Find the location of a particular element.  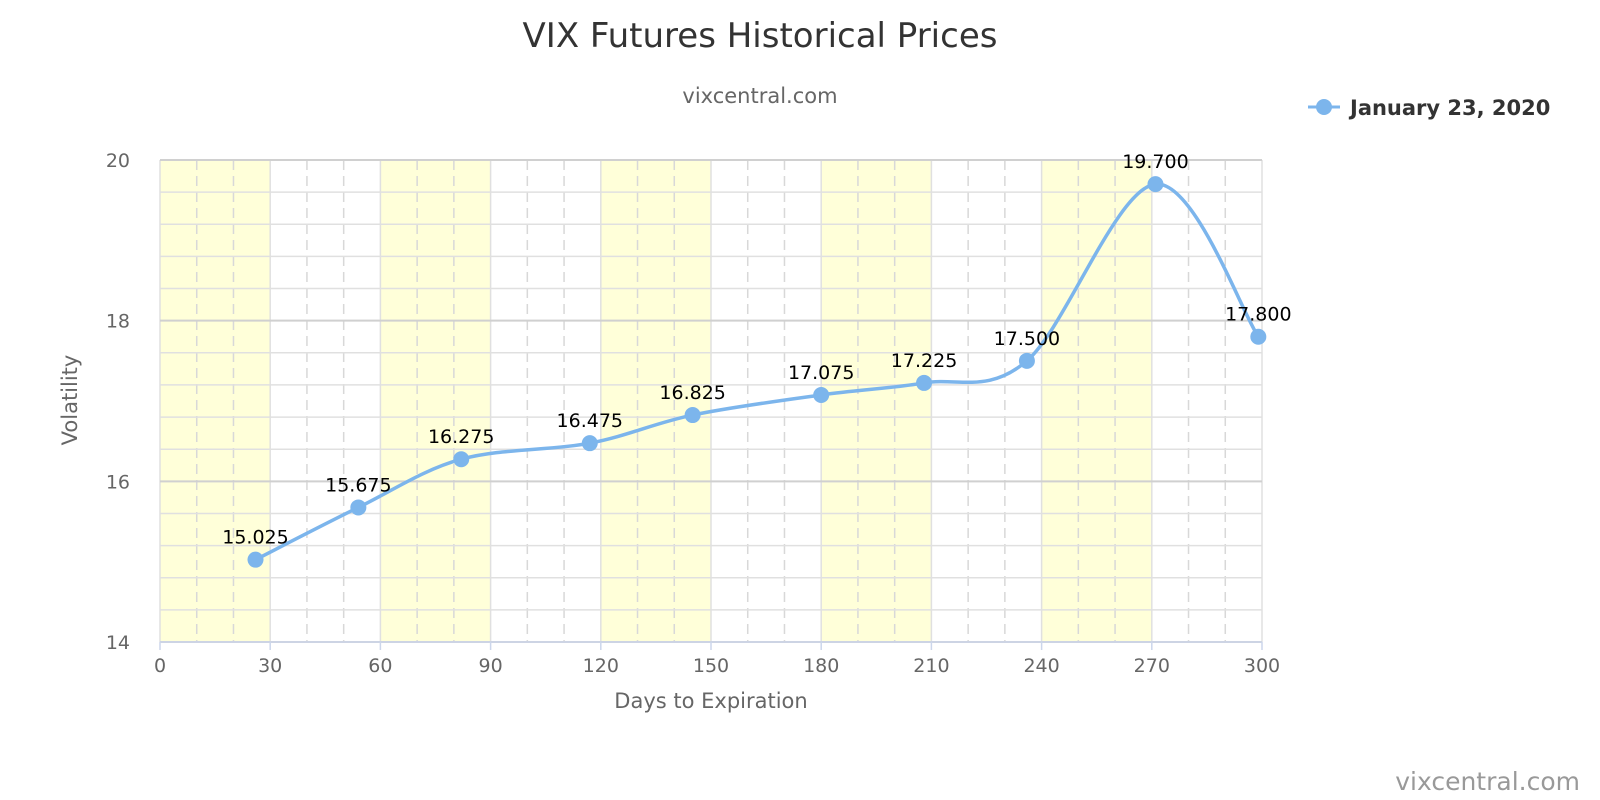

x-tick-label: 0 is located at coordinates (160, 666).